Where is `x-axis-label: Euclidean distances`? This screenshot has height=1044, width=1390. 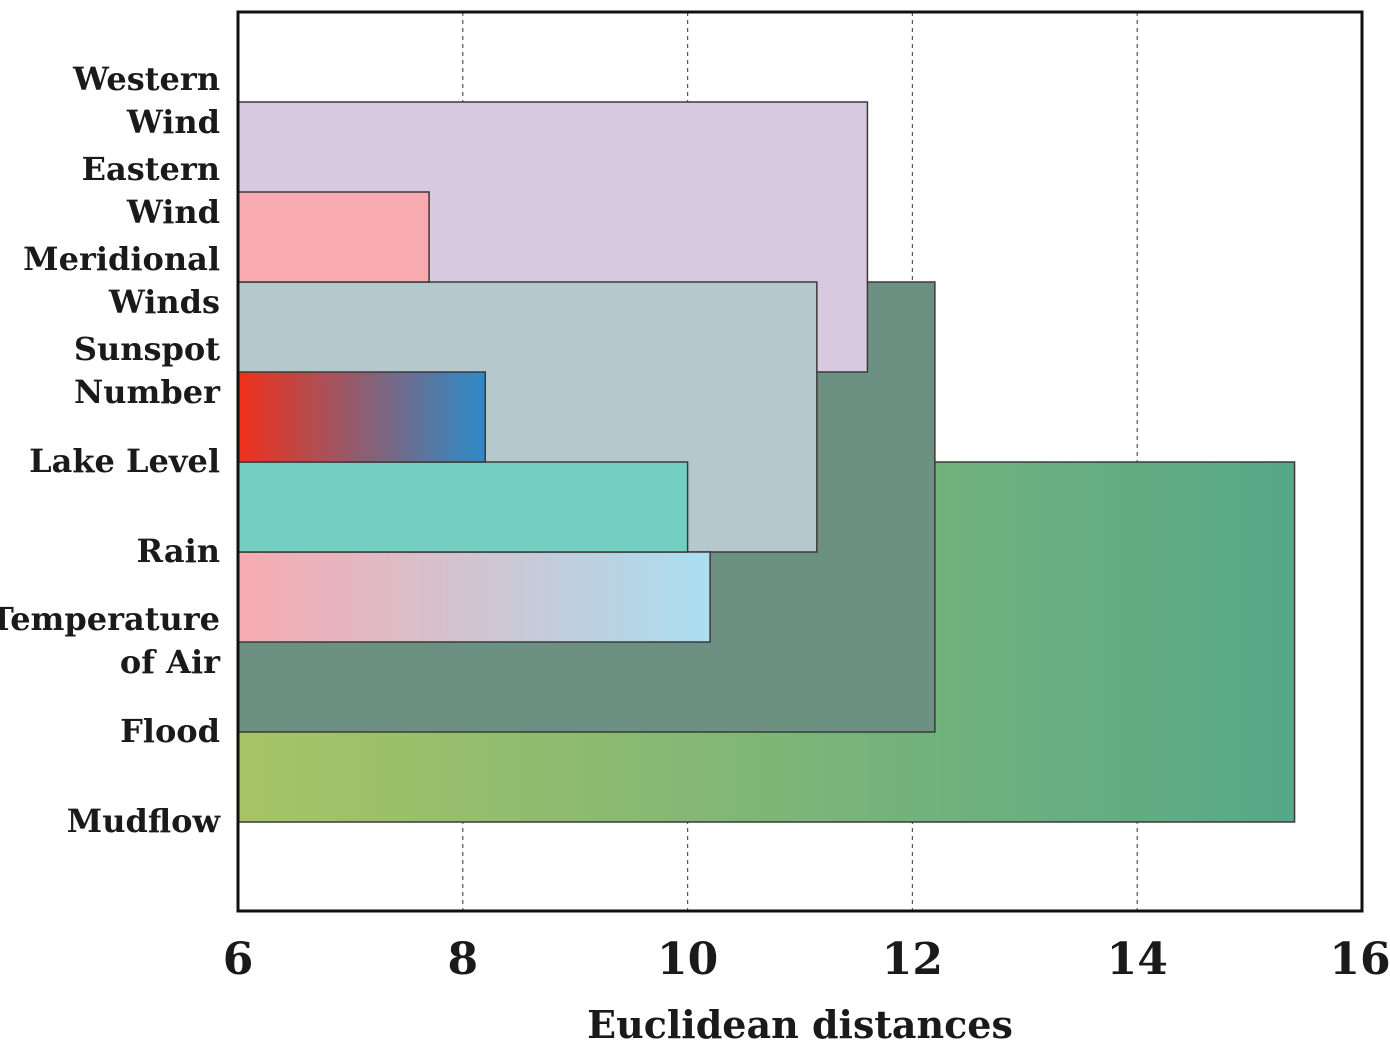
x-axis-label: Euclidean distances is located at coordinates (800, 1023).